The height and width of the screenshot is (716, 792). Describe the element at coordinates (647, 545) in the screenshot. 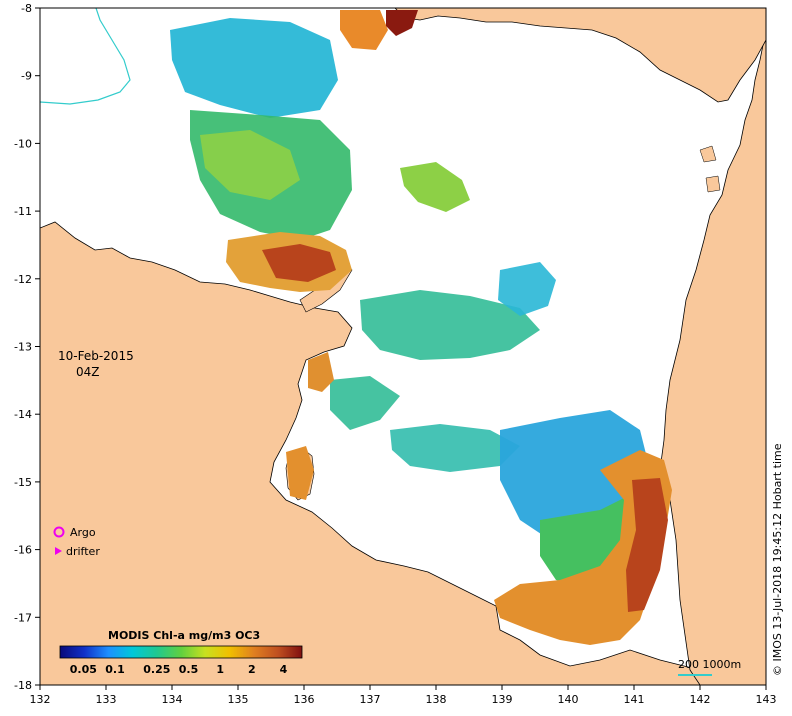

I see `chl-patch-se-red` at that location.